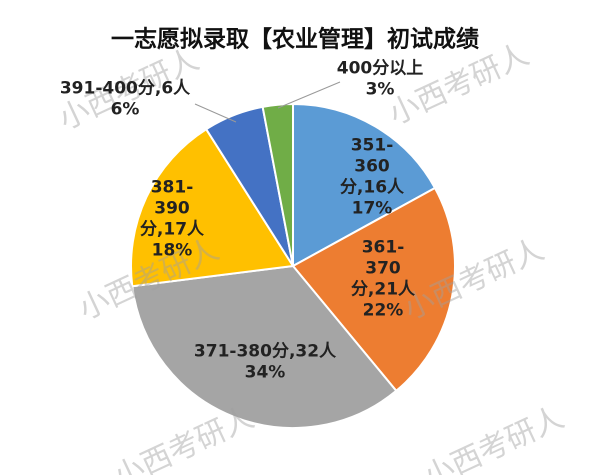  Describe the element at coordinates (172, 208) in the screenshot. I see `slice-label: 381-390分,17人` at that location.